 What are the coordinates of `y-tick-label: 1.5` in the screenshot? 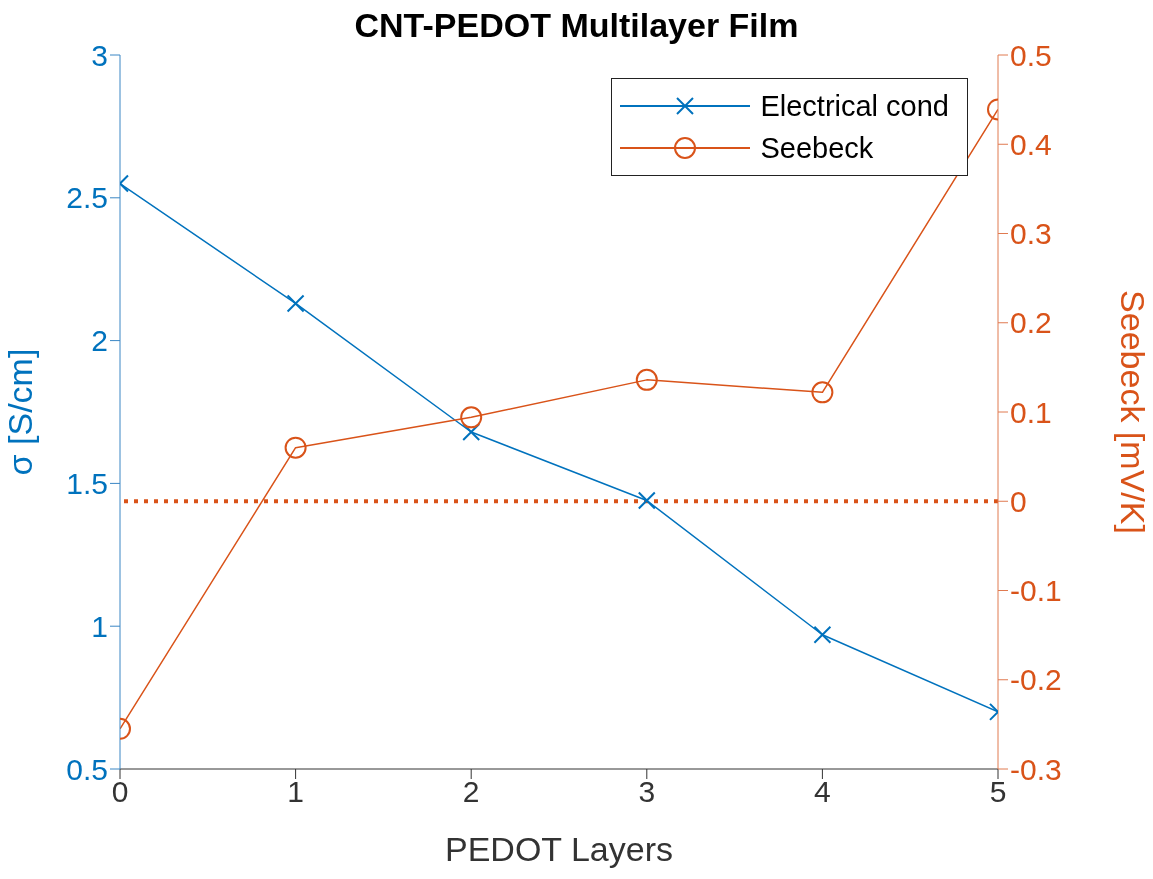 It's located at (87, 484).